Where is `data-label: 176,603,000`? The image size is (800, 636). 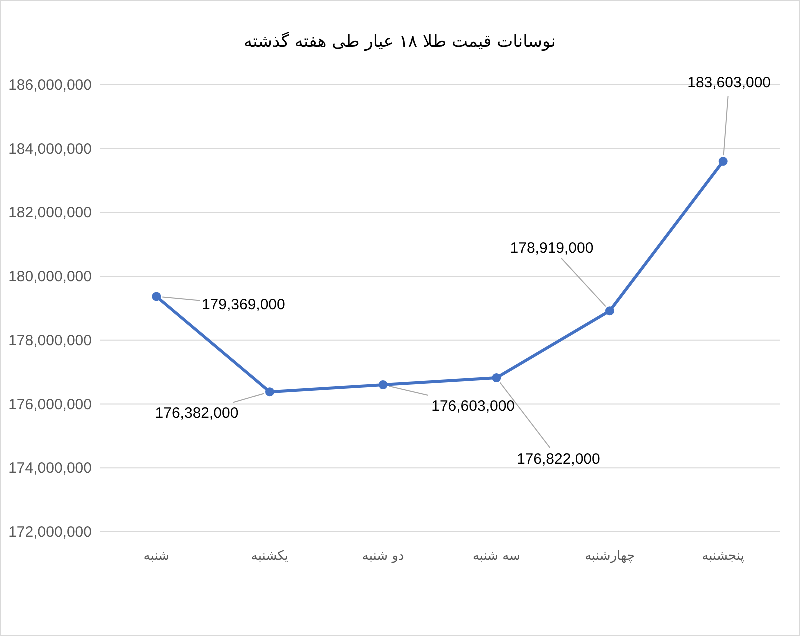
data-label: 176,603,000 is located at coordinates (474, 407).